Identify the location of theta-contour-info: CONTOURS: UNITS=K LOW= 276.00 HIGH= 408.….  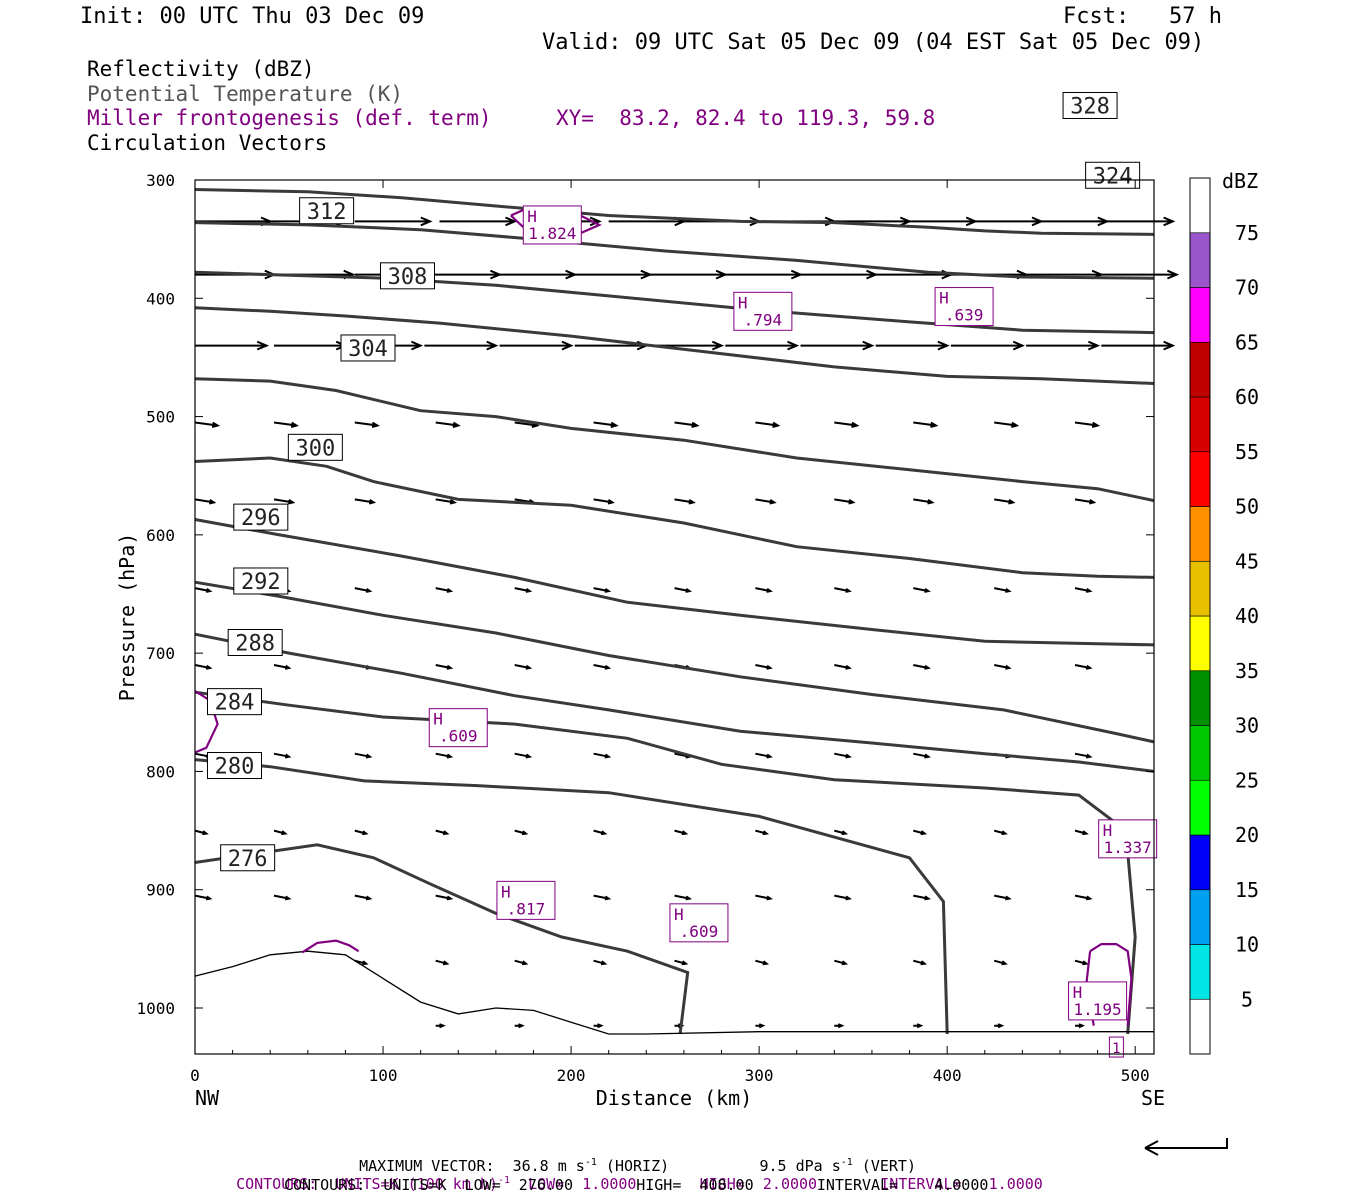
(636, 1185).